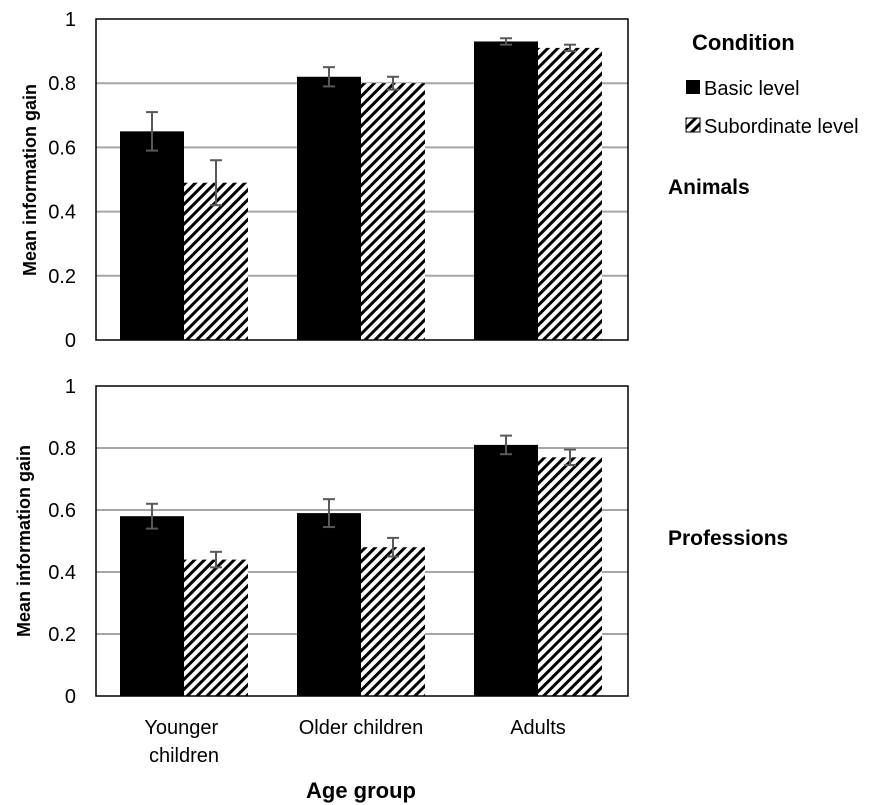 Image resolution: width=892 pixels, height=805 pixels. I want to click on y-axis-label-bottom: Mean information gain, so click(24, 541).